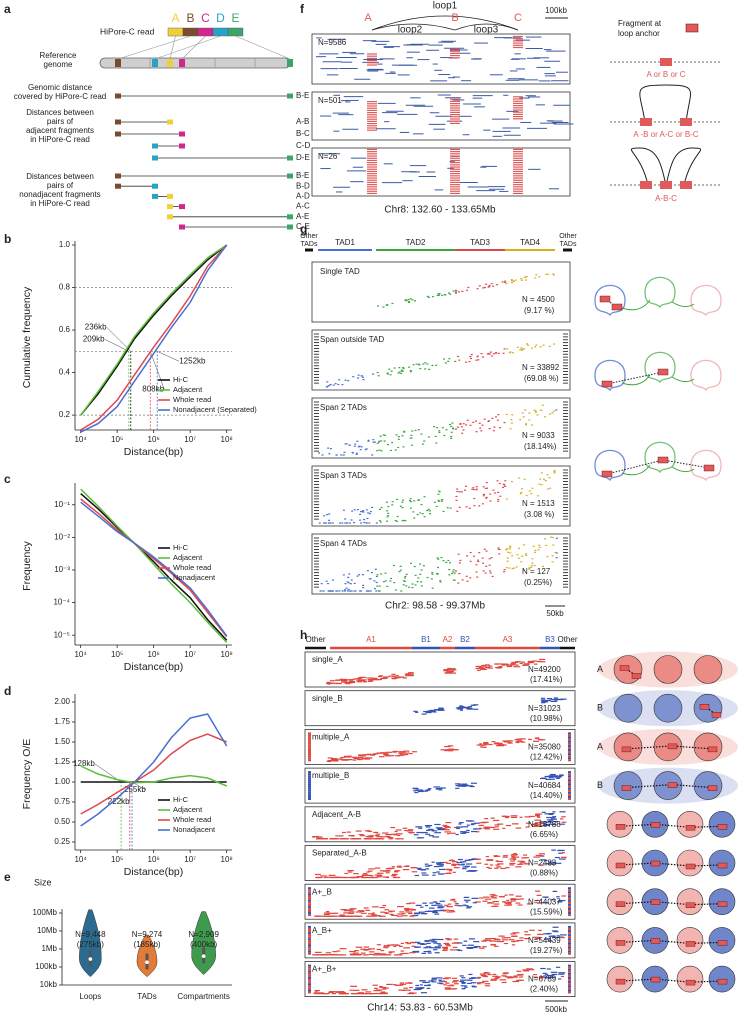 The height and width of the screenshot is (1017, 744). I want to click on x-tick-label: 10⁵, so click(117, 439).